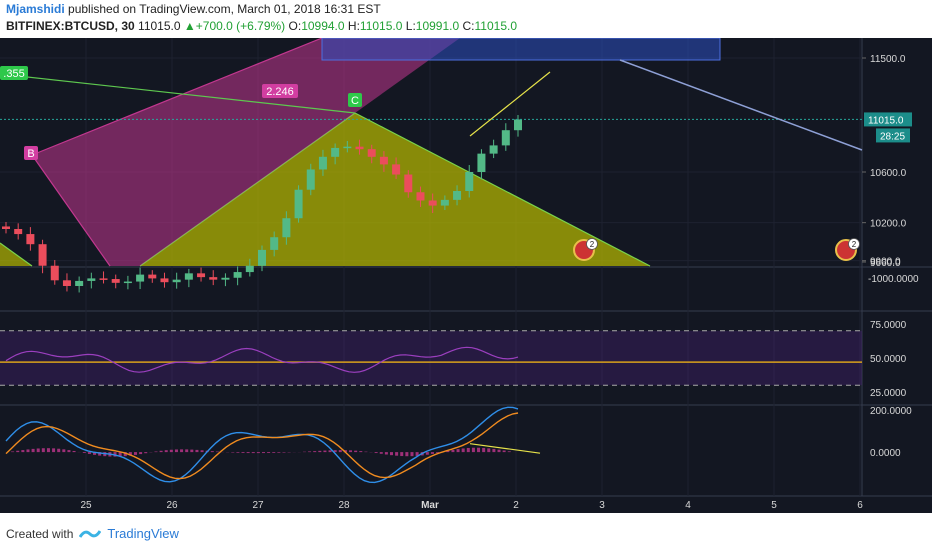  What do you see at coordinates (13, 74) in the screenshot?
I see `pattern-label: .355` at bounding box center [13, 74].